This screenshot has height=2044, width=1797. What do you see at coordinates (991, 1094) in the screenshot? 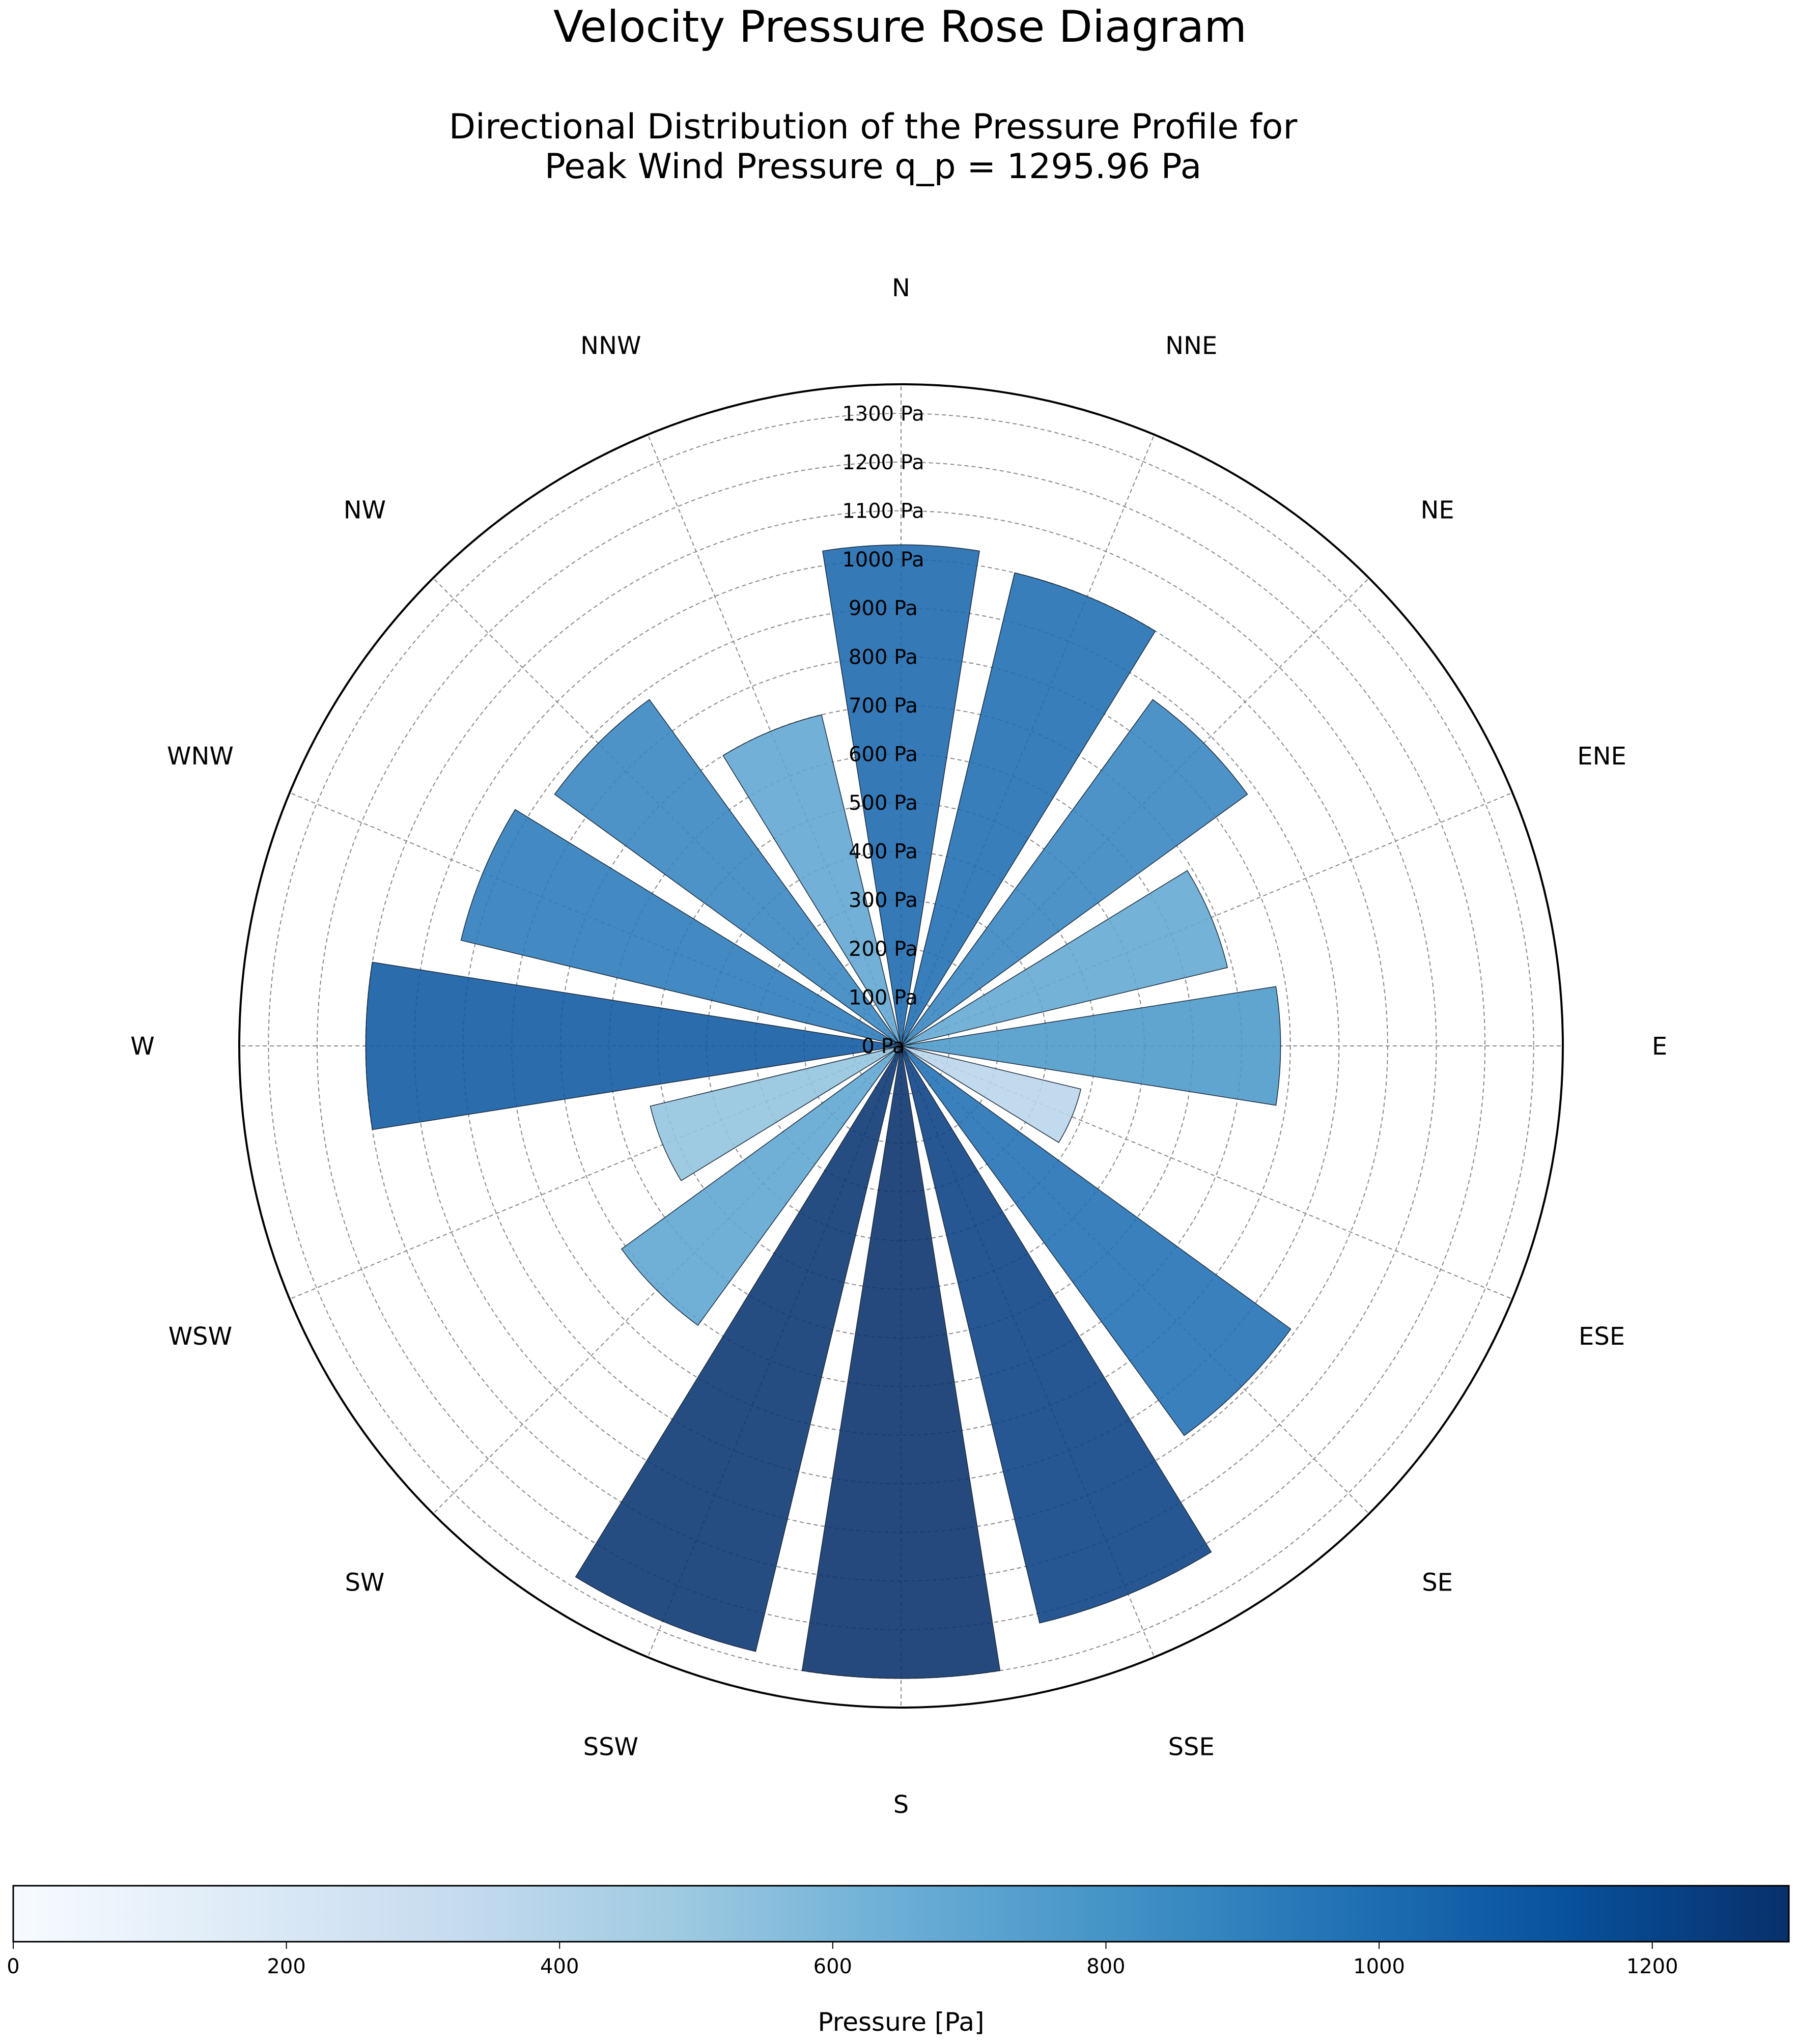
I see `rose-bar-ESE` at bounding box center [991, 1094].